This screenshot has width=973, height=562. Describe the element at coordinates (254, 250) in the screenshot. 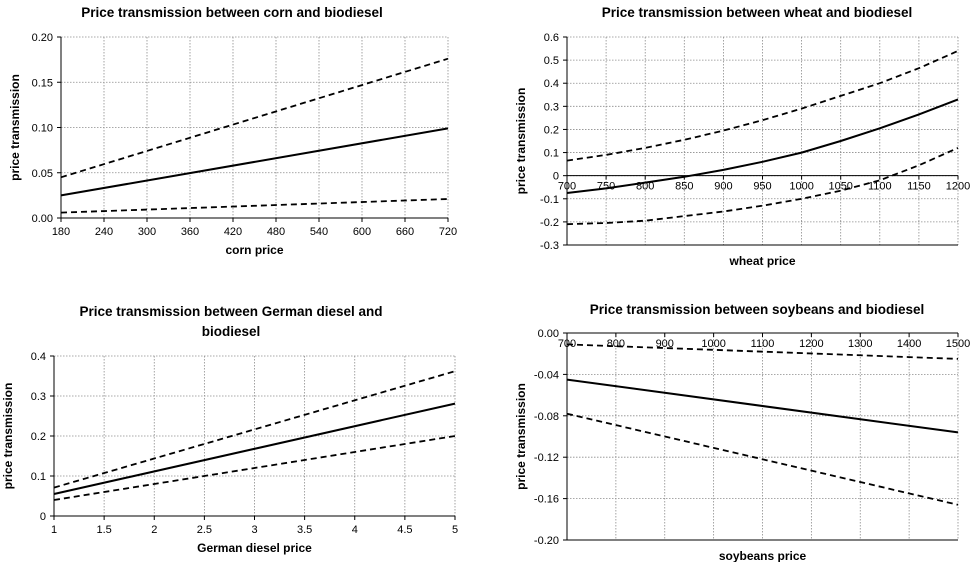

I see `x-axis-title: corn price` at that location.